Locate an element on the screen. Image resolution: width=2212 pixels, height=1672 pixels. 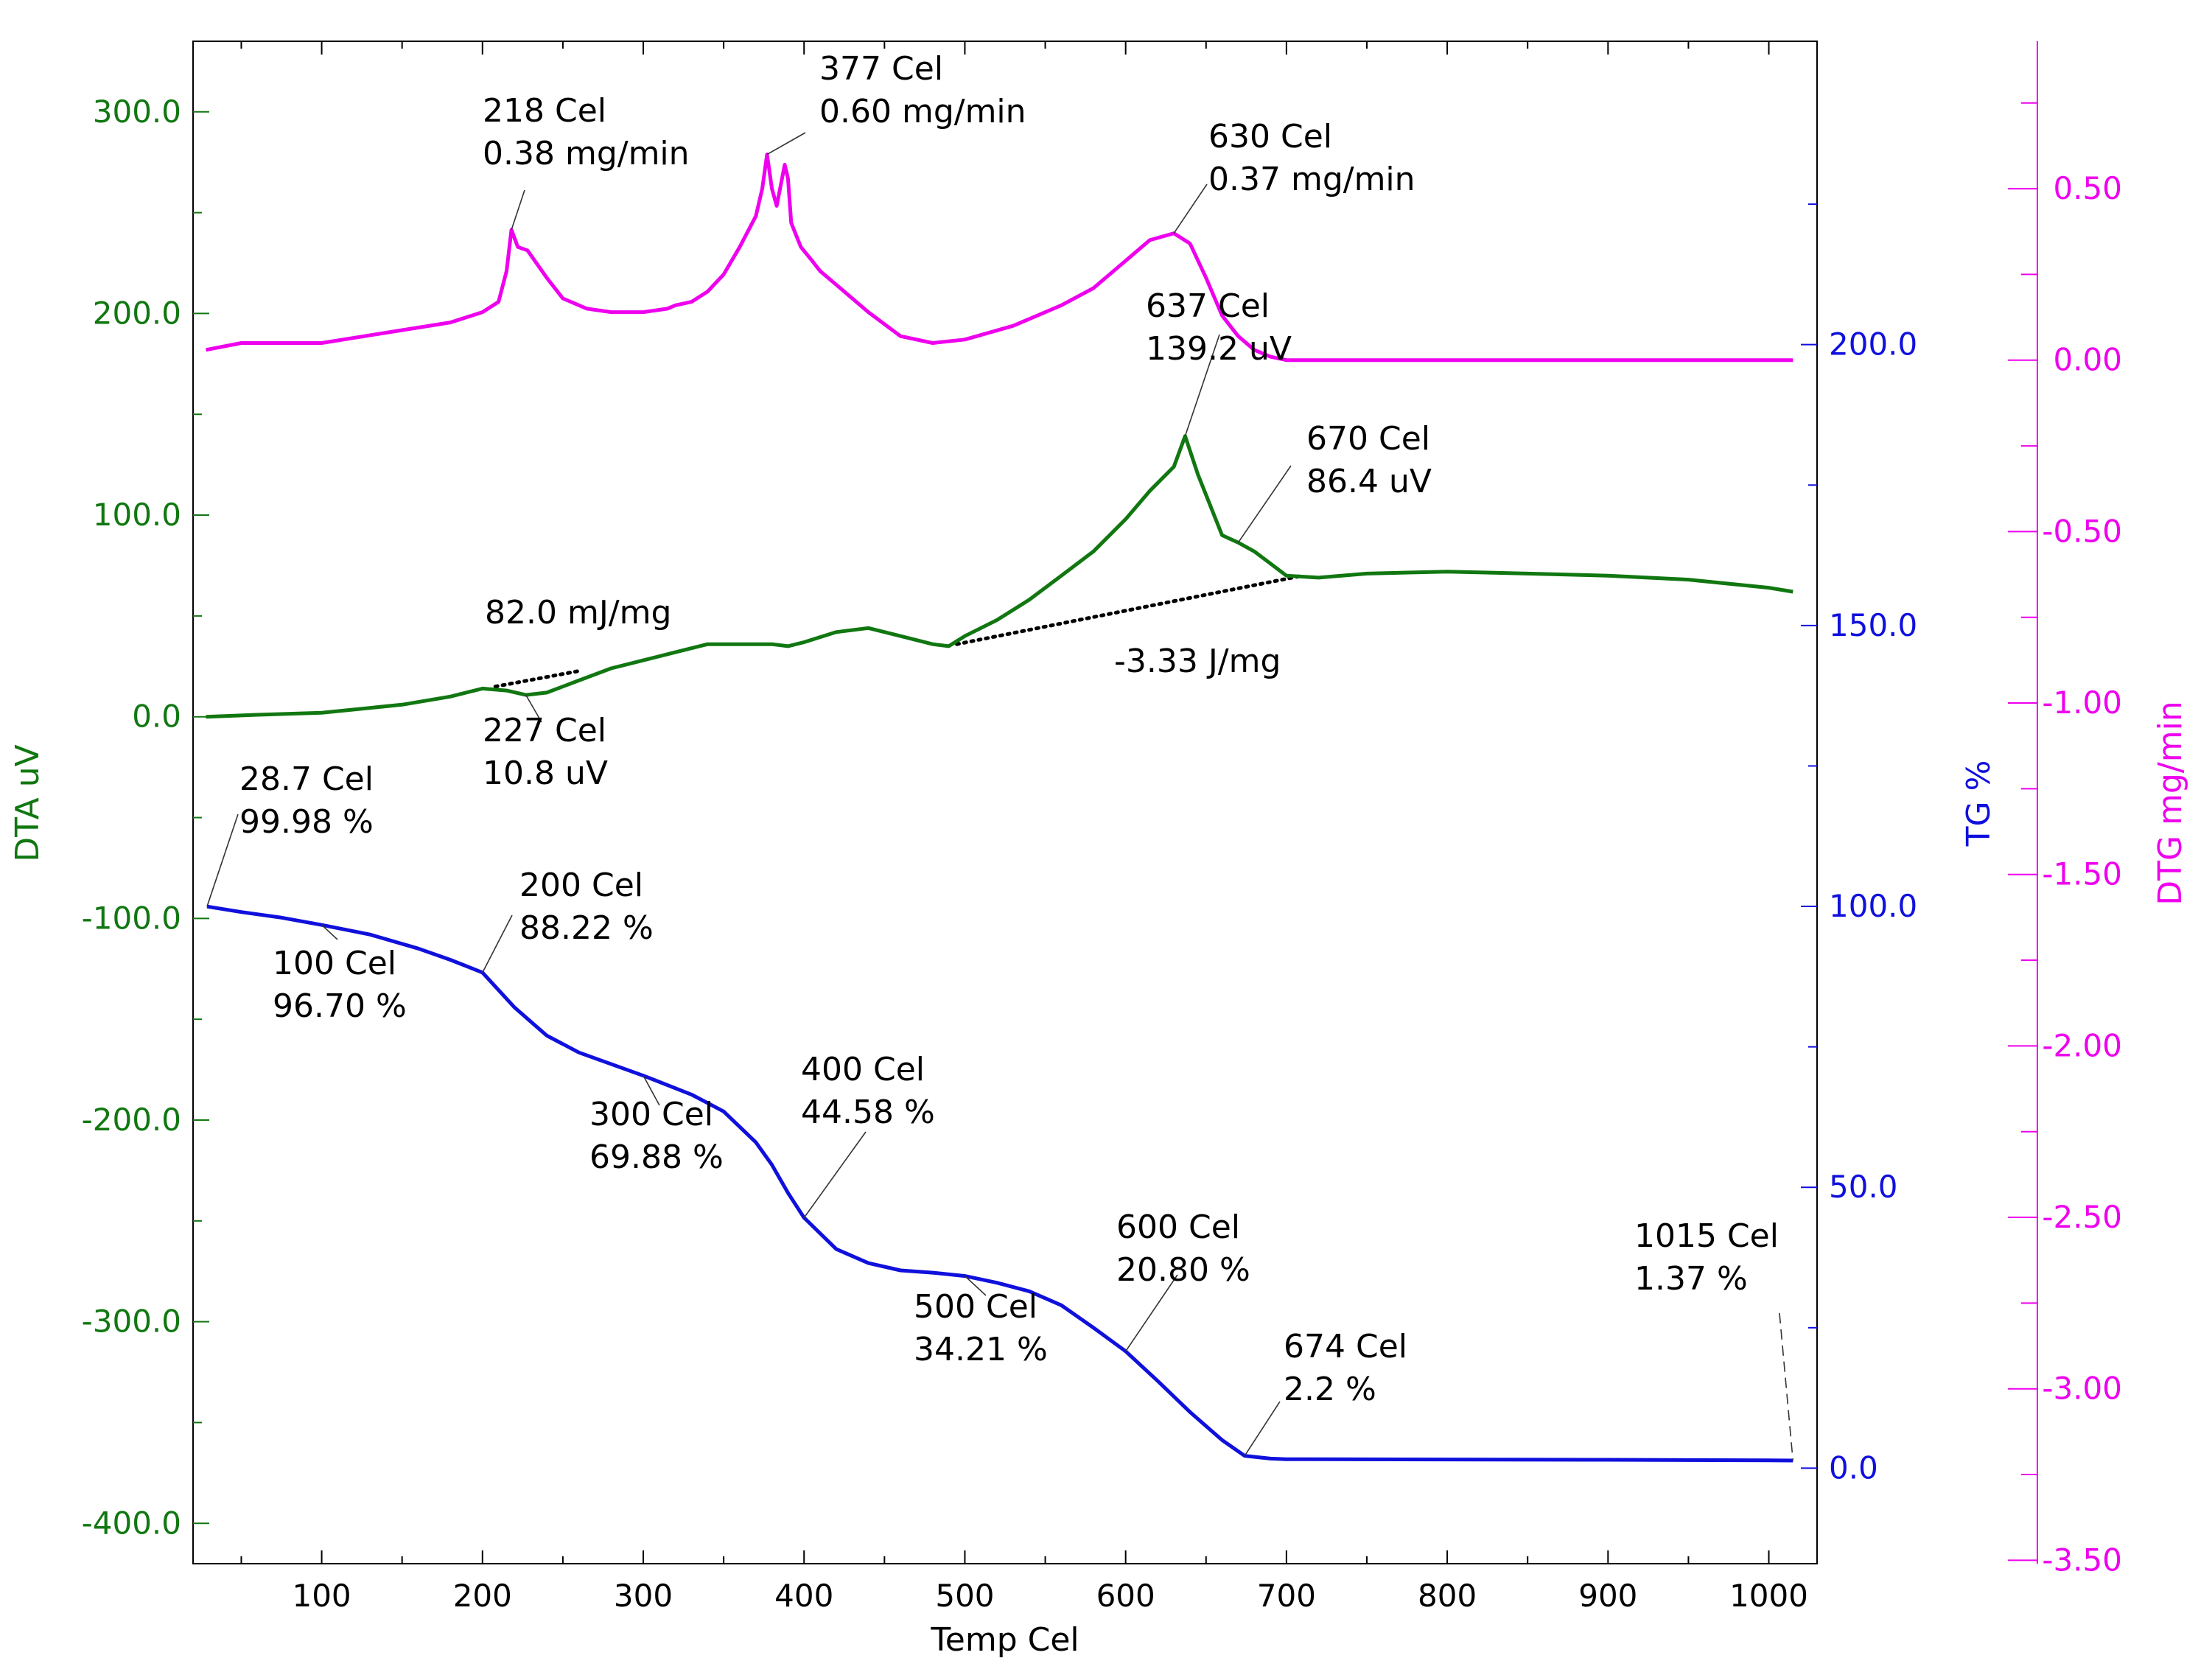
dta-tick-label-200-0: -200.0 is located at coordinates (131, 1120).